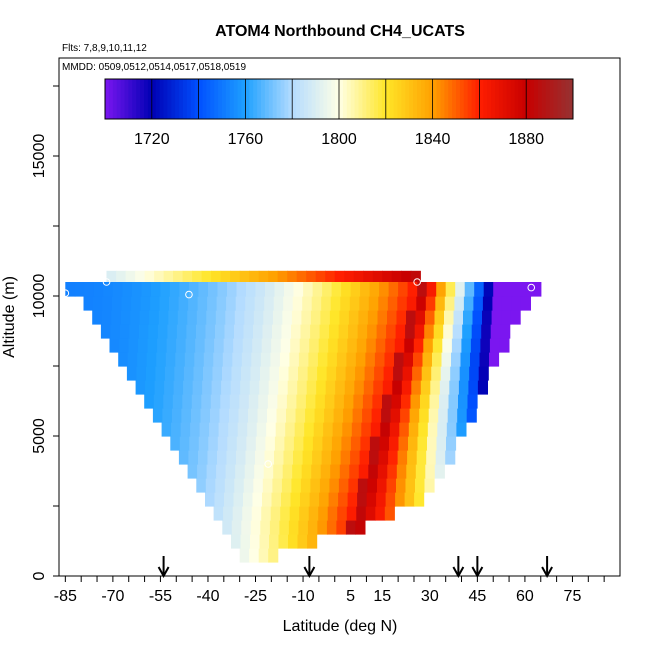 The height and width of the screenshot is (650, 650). What do you see at coordinates (430, 596) in the screenshot?
I see `x-tick-label: 30` at bounding box center [430, 596].